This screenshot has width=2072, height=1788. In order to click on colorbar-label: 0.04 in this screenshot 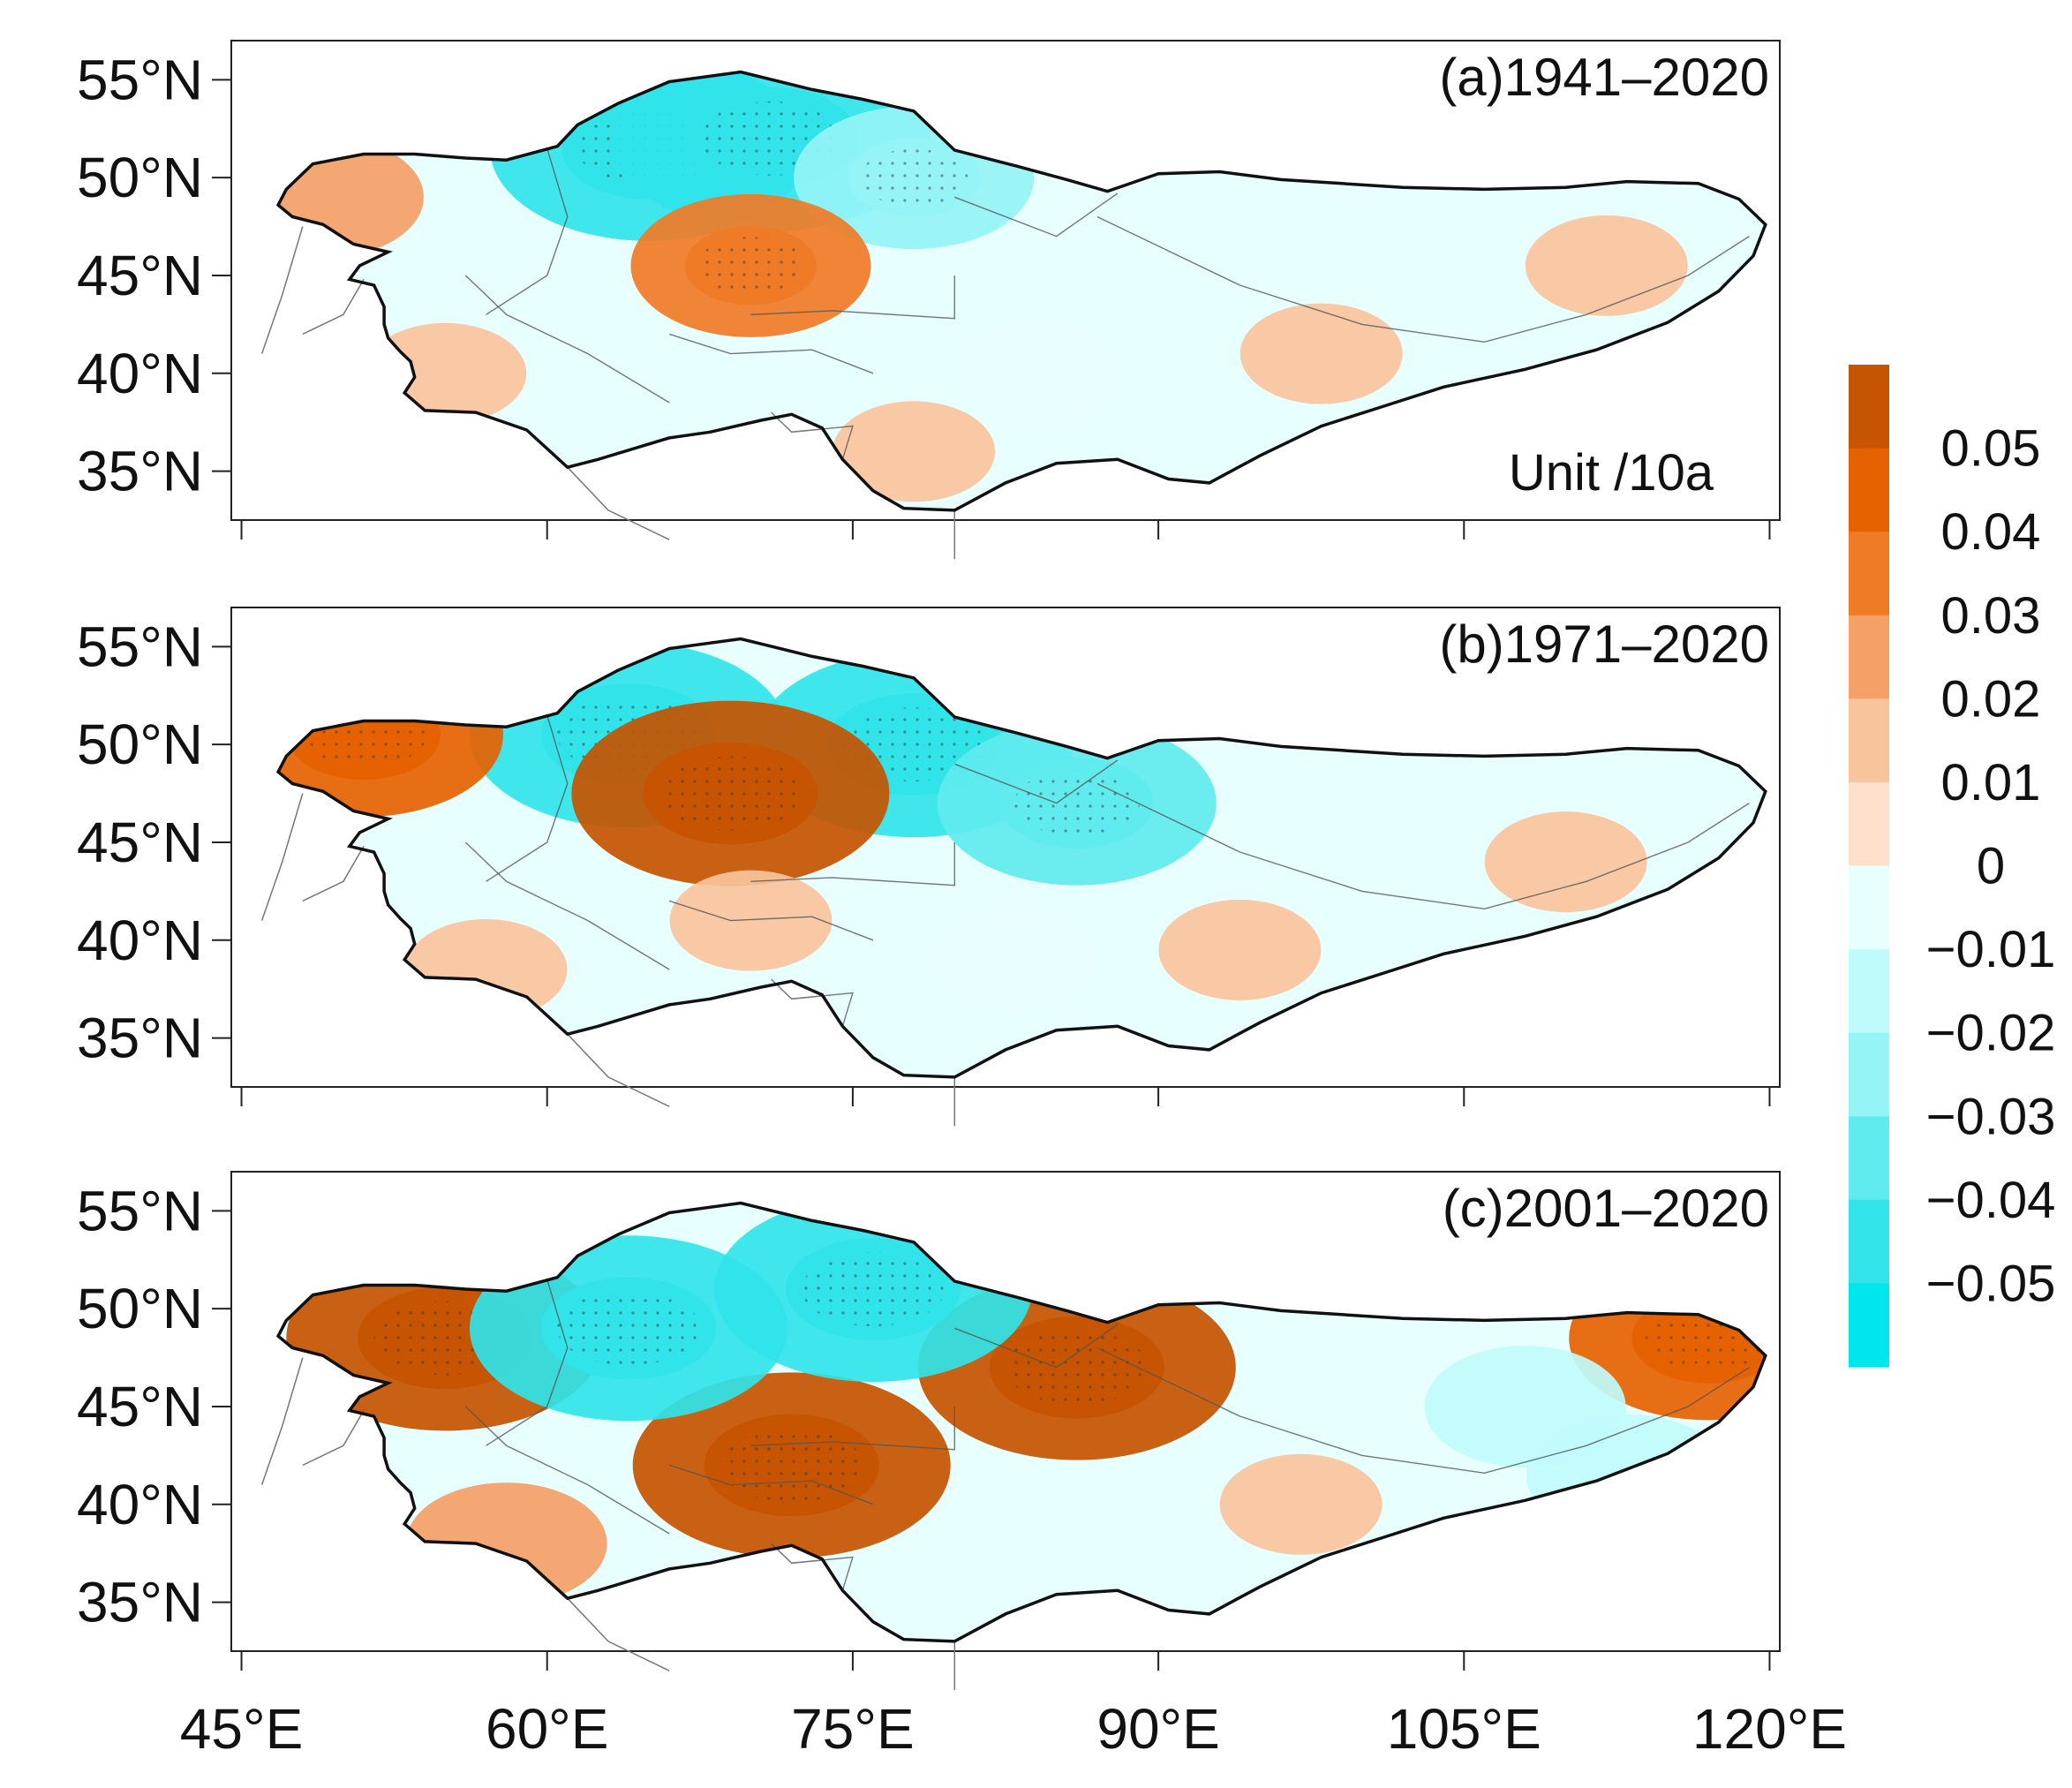, I will do `click(1991, 532)`.